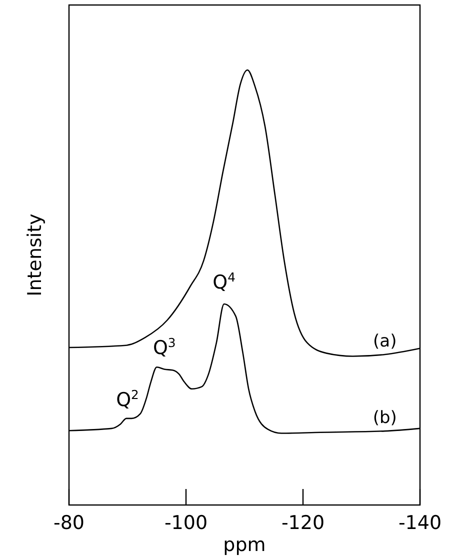 The width and height of the screenshot is (451, 556). What do you see at coordinates (127, 399) in the screenshot?
I see `annotation: Q$^{2}$` at bounding box center [127, 399].